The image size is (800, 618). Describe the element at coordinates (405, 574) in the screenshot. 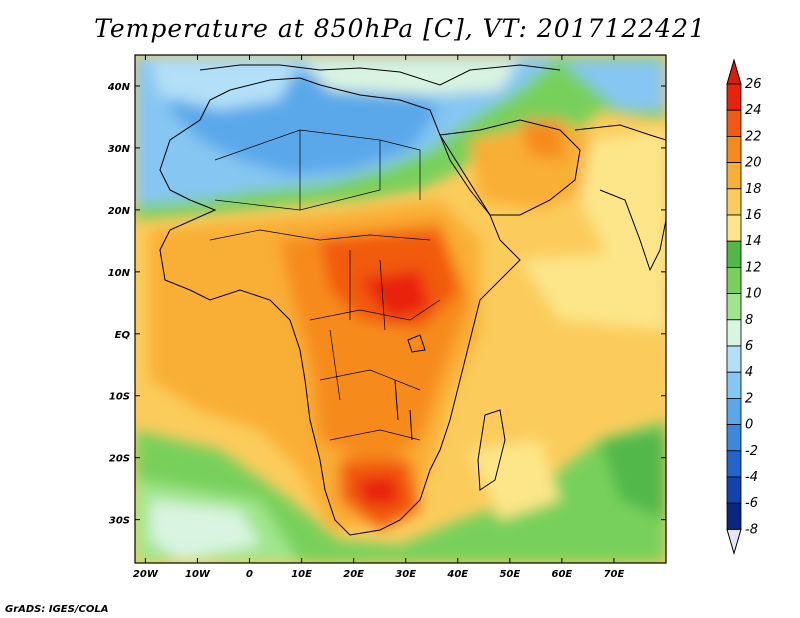

I see `lon-tick-label: 30E` at that location.